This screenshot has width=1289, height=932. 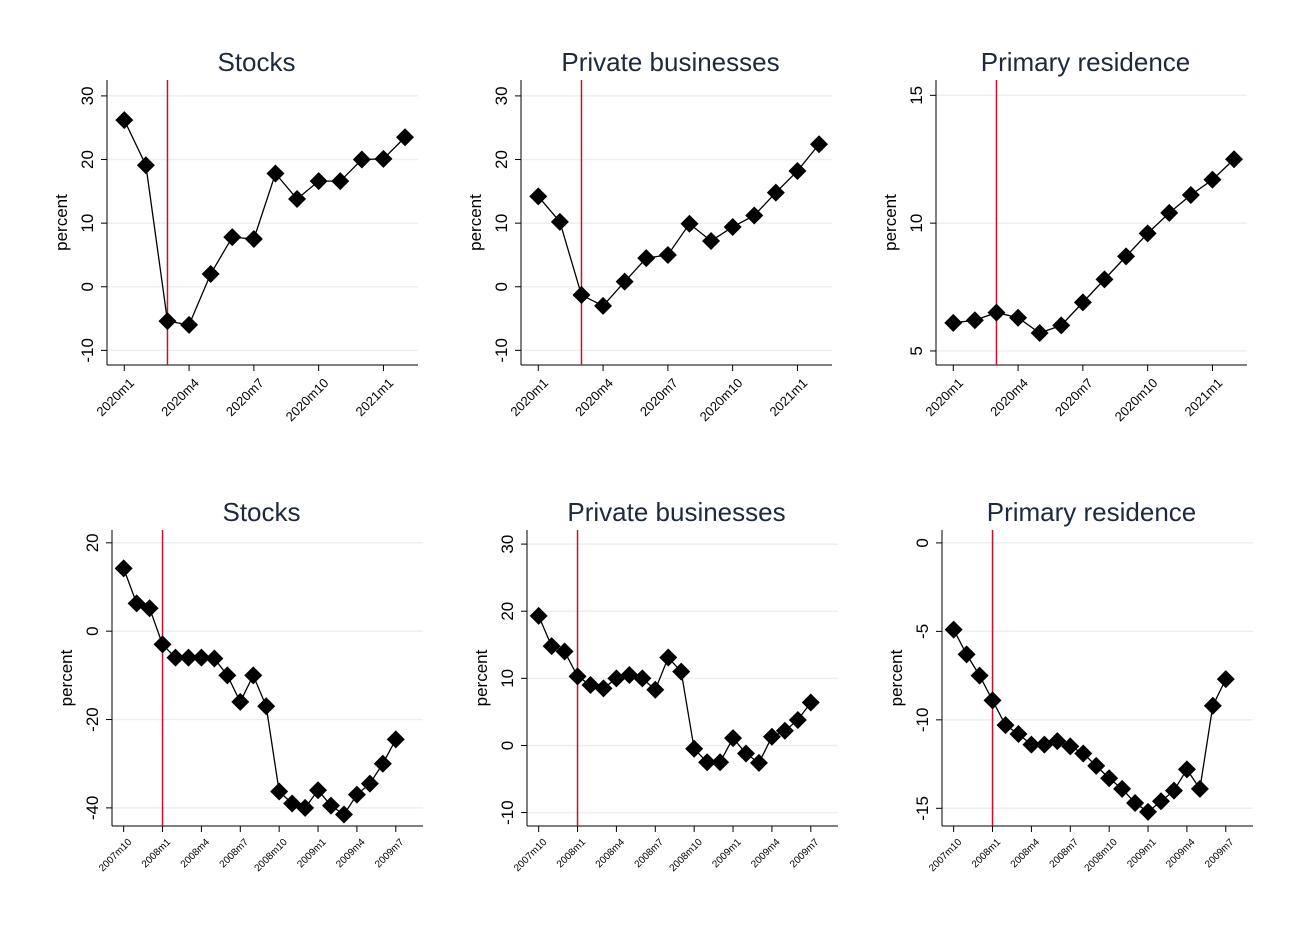 I want to click on x-tick-label: 2008m1, so click(x=572, y=854).